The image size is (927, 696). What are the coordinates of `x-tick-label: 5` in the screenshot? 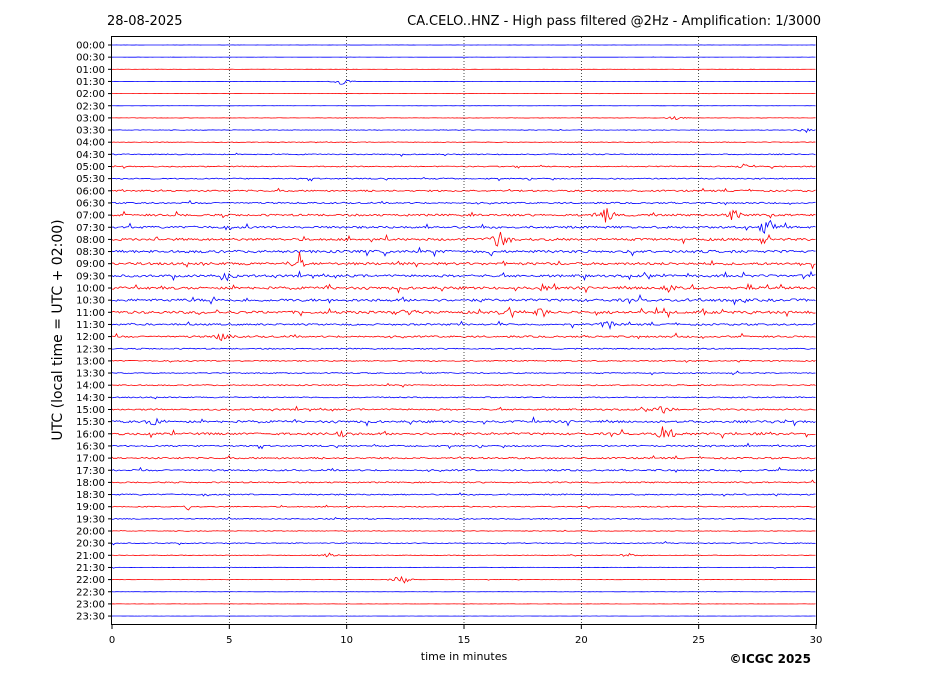 It's located at (229, 640).